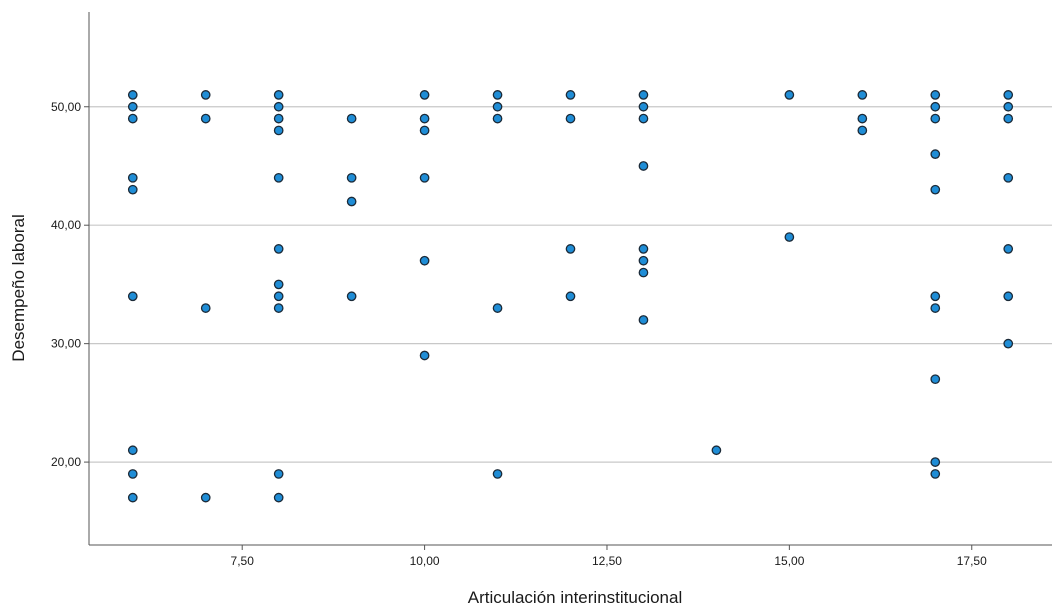 Image resolution: width=1052 pixels, height=605 pixels. What do you see at coordinates (243, 561) in the screenshot?
I see `x-tick-label: 7,50` at bounding box center [243, 561].